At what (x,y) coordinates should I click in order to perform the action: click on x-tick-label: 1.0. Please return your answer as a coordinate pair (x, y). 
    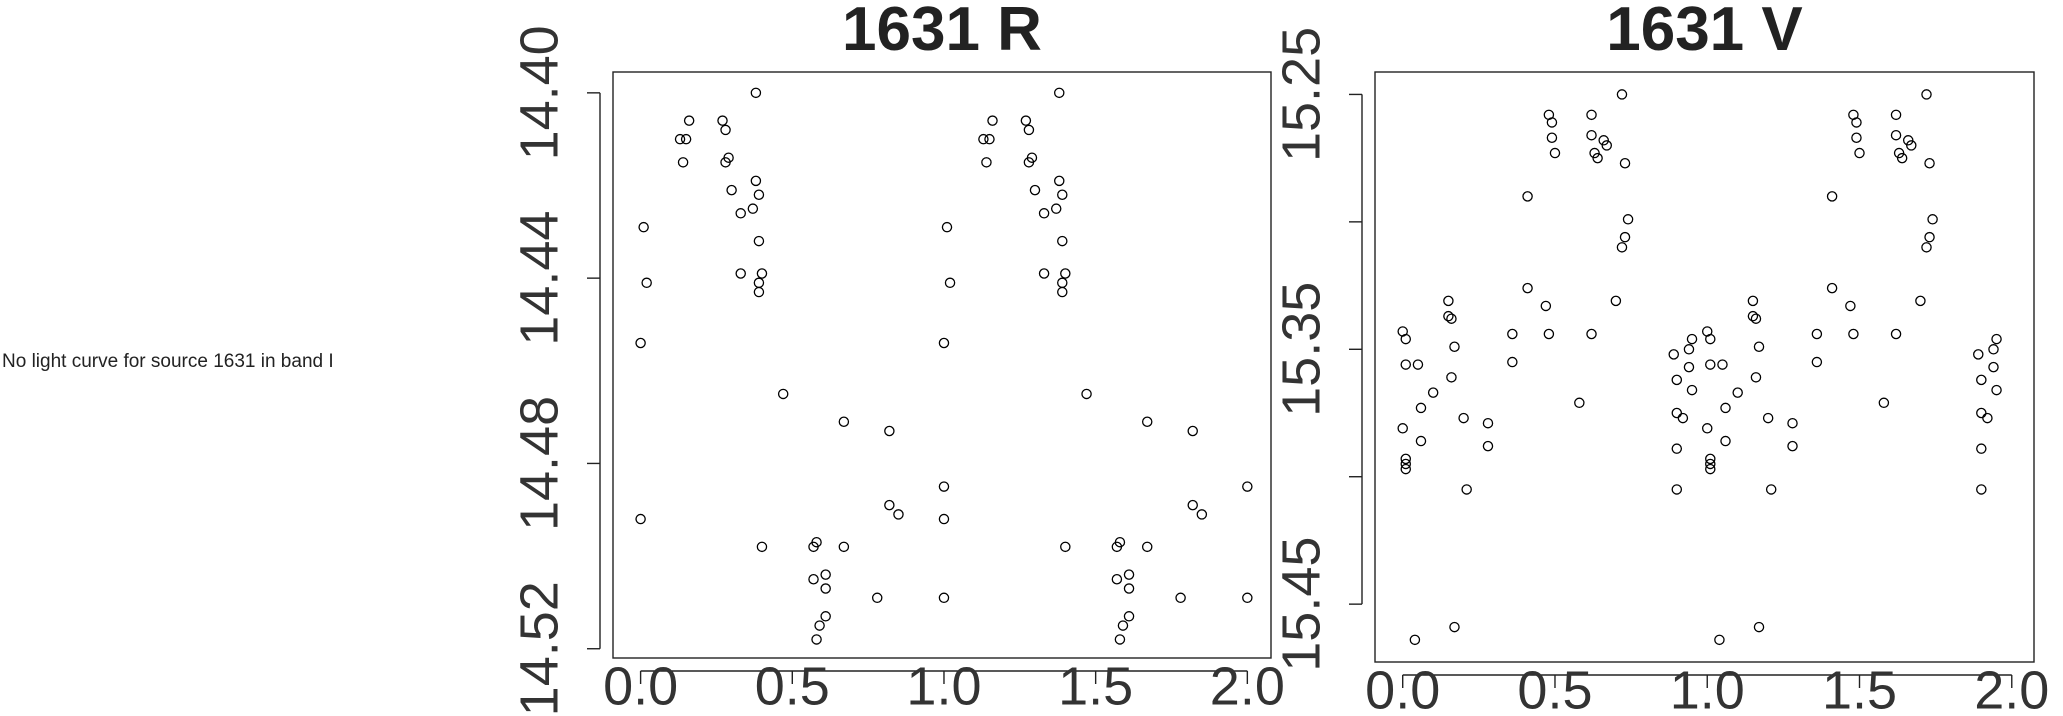
    Looking at the image, I should click on (1707, 688).